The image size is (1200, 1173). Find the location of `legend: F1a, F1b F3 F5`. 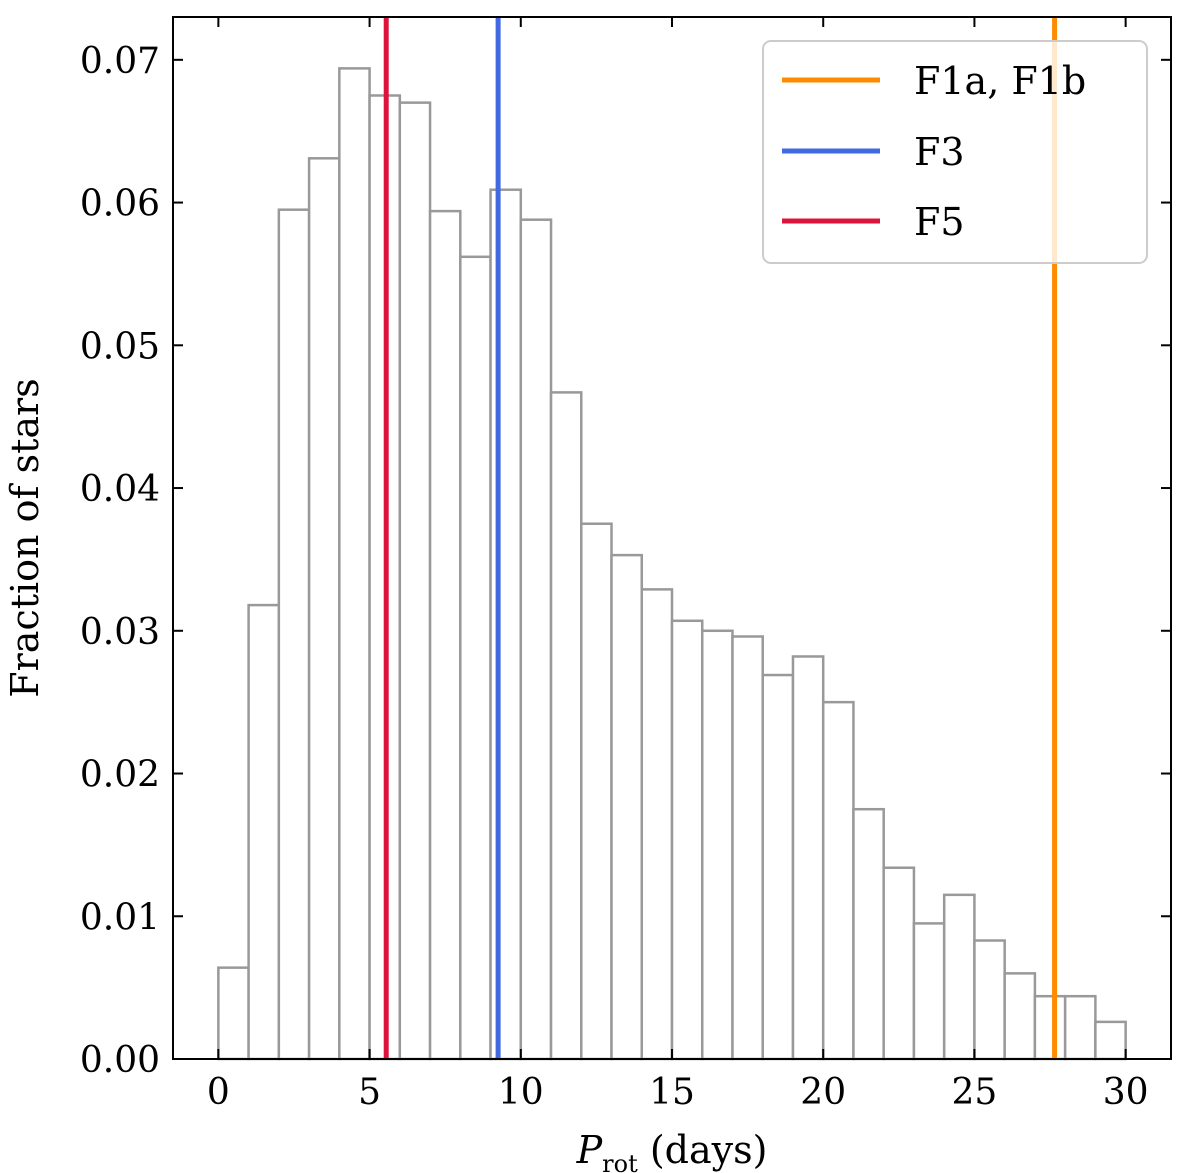

legend: F1a, F1b F3 F5 is located at coordinates (955, 152).